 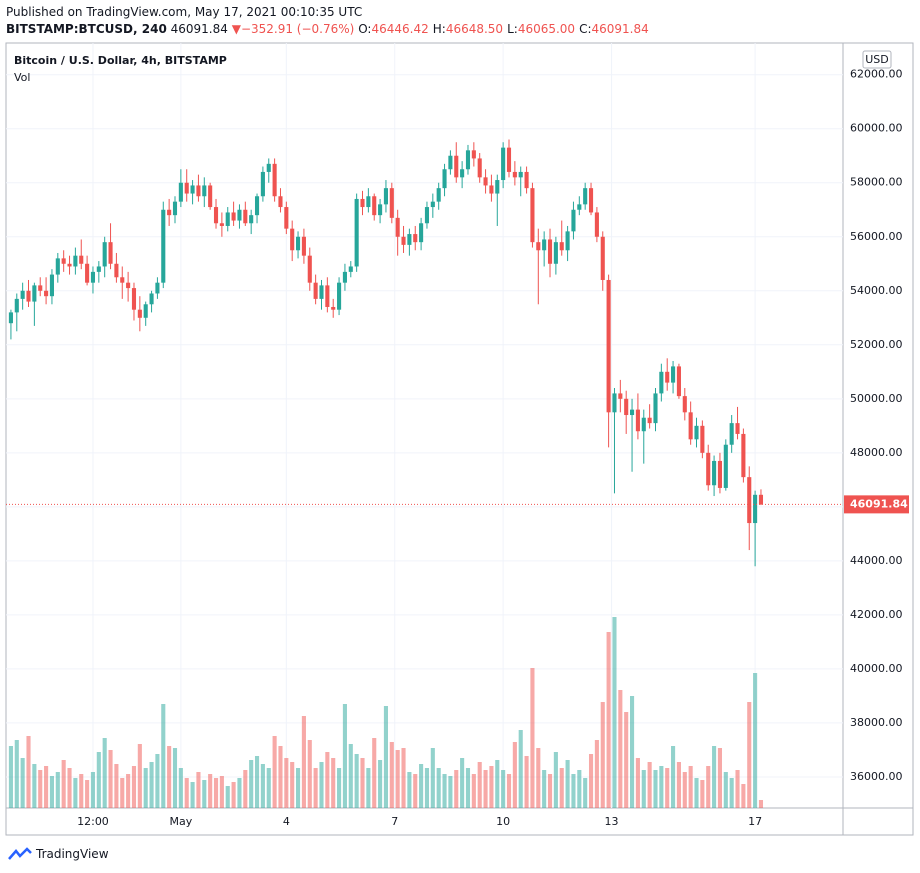 I want to click on y-tick-label: 38000.00, so click(x=876, y=722).